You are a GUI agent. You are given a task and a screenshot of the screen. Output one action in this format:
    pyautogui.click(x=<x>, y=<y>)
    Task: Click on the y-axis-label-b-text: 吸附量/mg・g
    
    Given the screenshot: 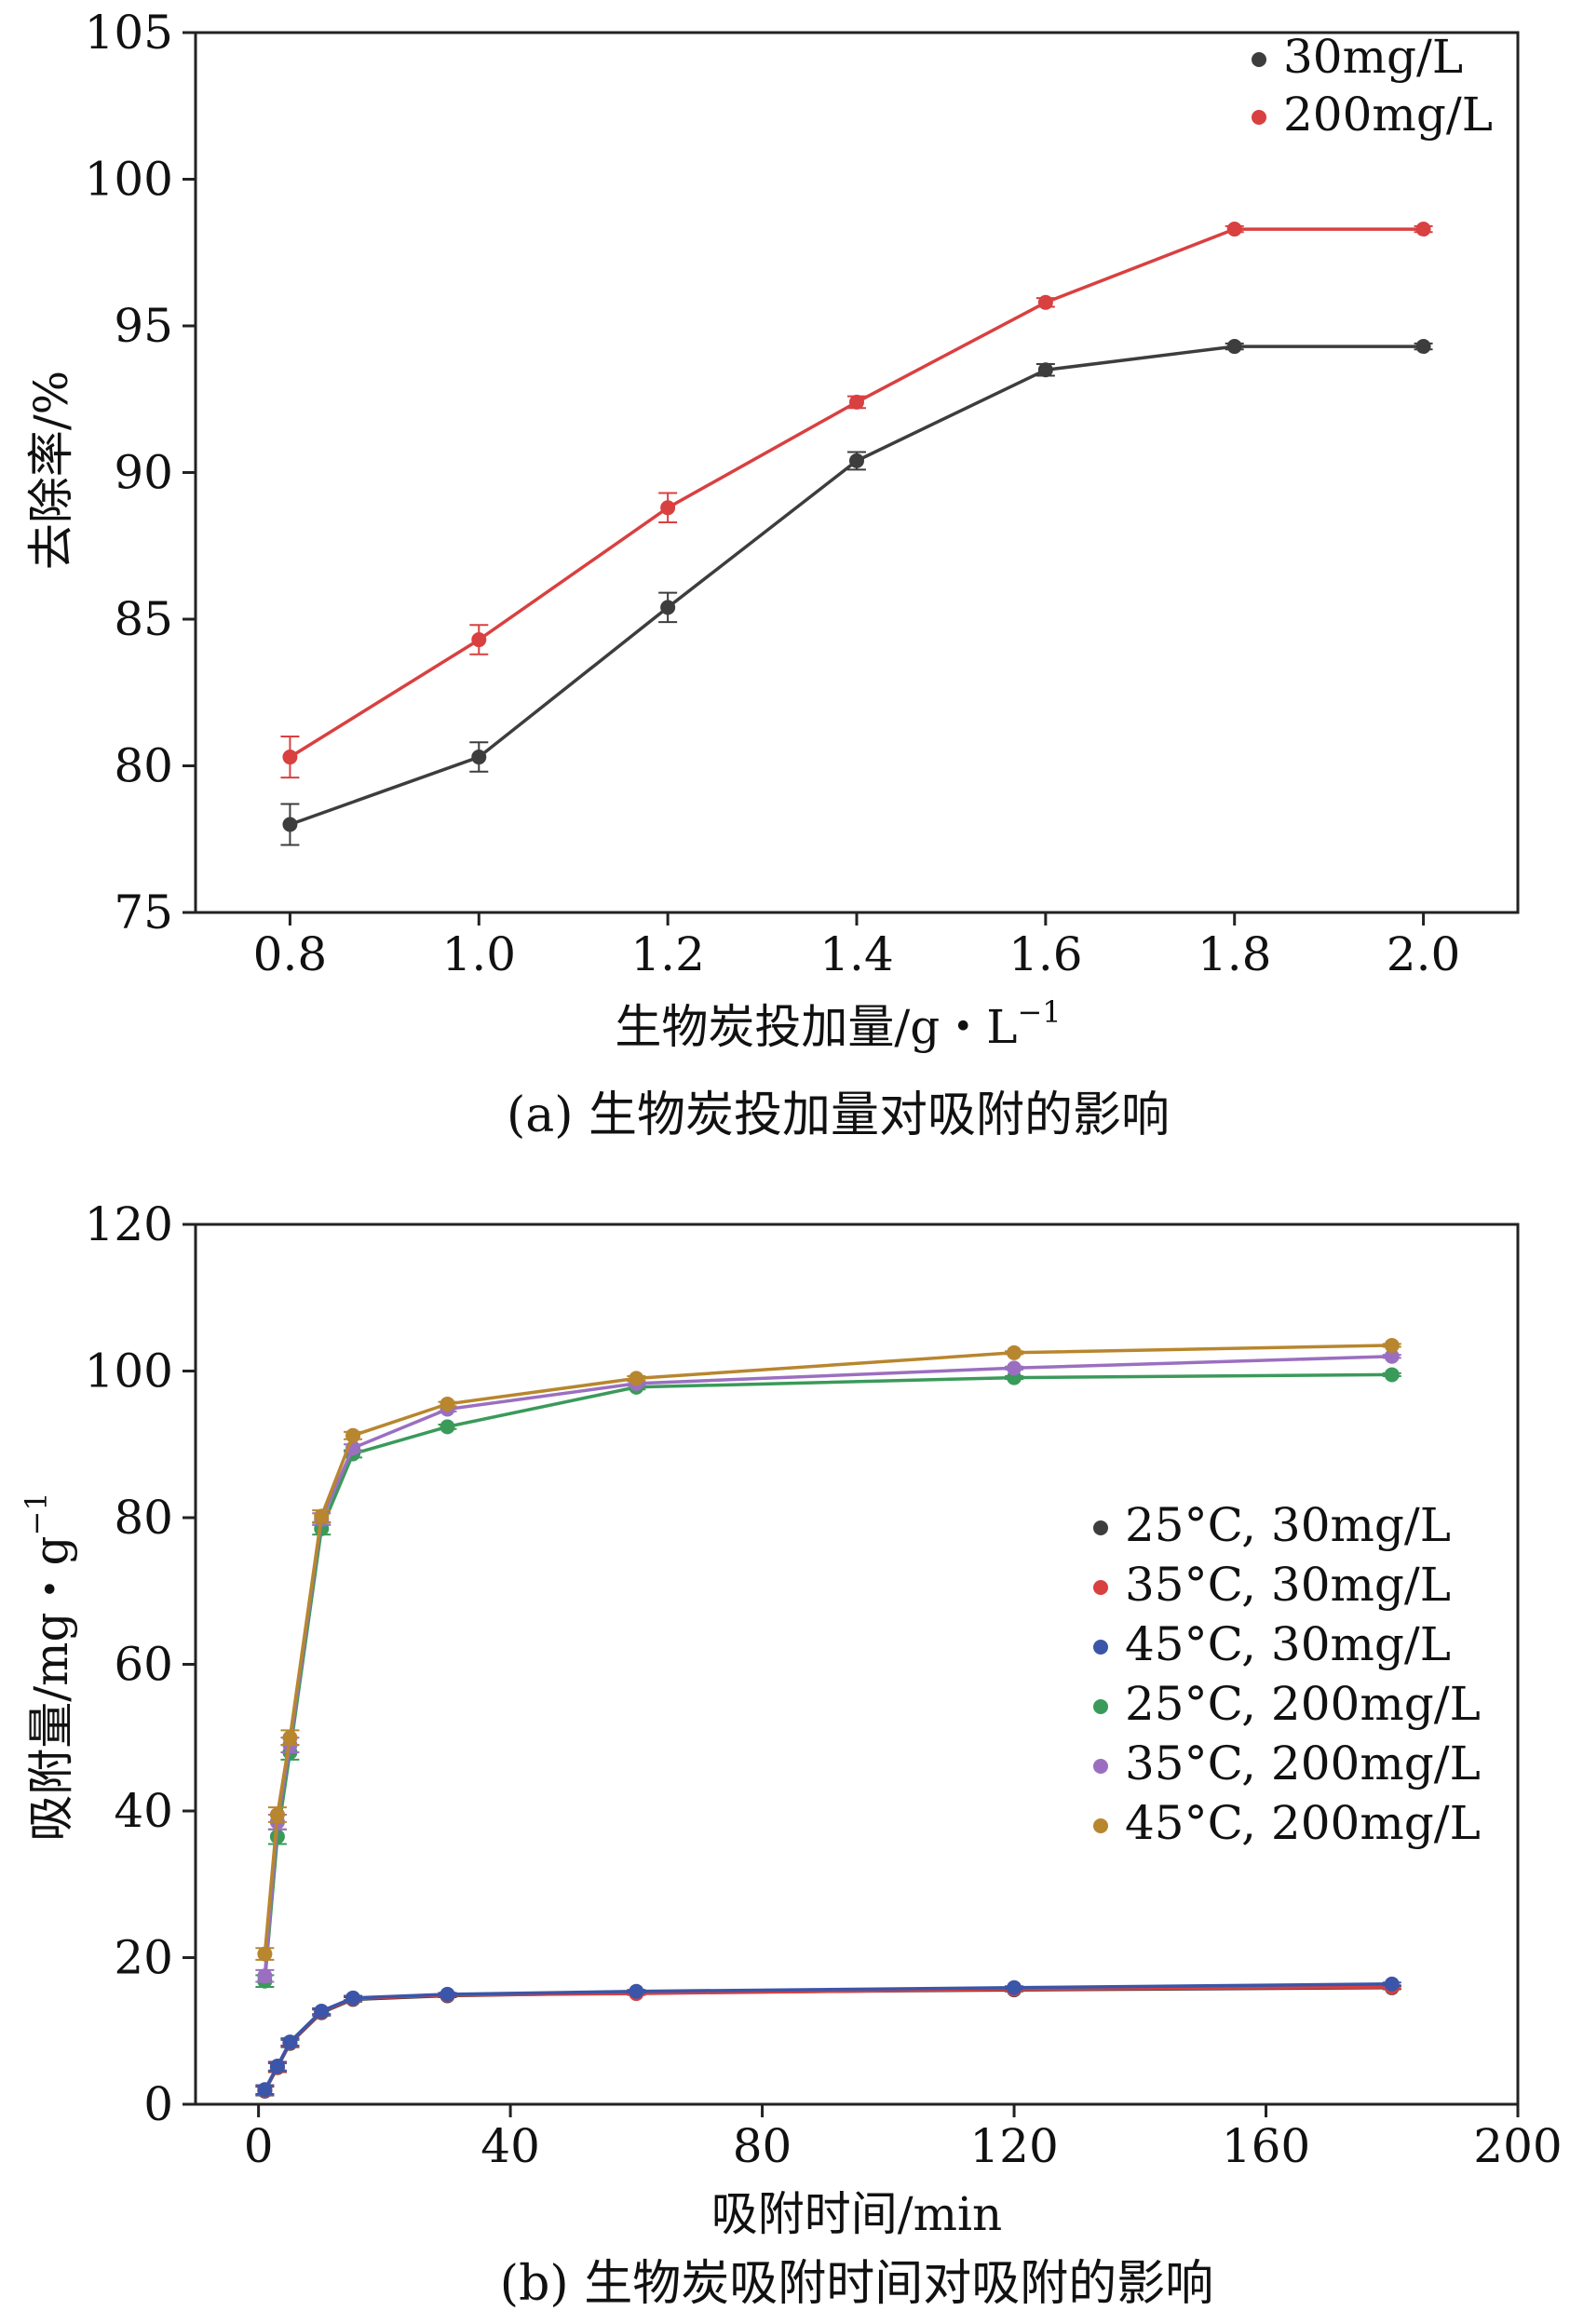 What is the action you would take?
    pyautogui.click(x=51, y=1688)
    